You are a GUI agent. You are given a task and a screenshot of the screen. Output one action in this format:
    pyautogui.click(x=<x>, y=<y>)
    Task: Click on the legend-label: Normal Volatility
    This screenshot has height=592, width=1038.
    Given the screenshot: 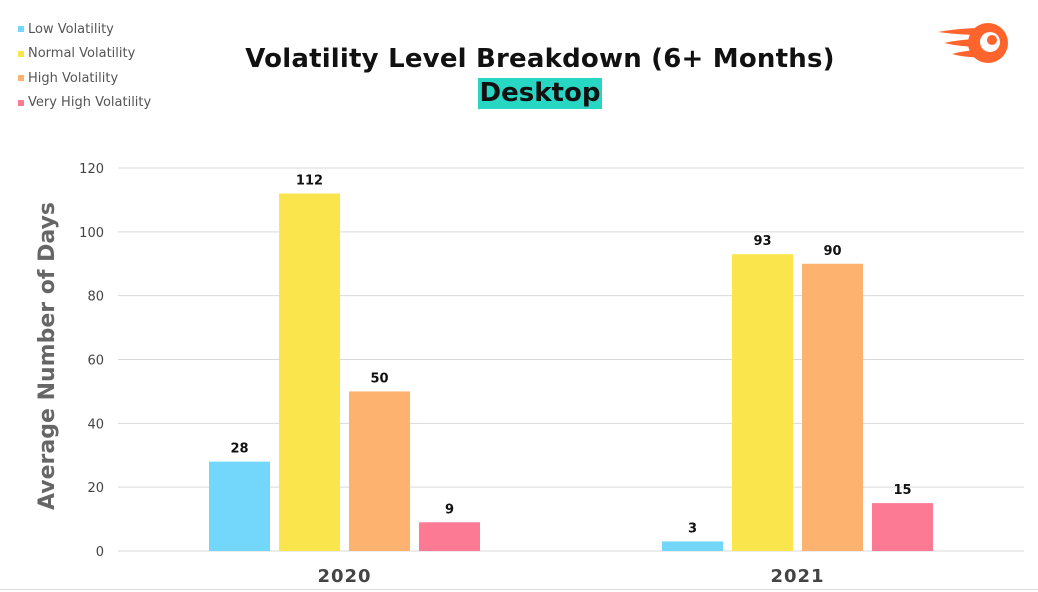 What is the action you would take?
    pyautogui.click(x=82, y=54)
    